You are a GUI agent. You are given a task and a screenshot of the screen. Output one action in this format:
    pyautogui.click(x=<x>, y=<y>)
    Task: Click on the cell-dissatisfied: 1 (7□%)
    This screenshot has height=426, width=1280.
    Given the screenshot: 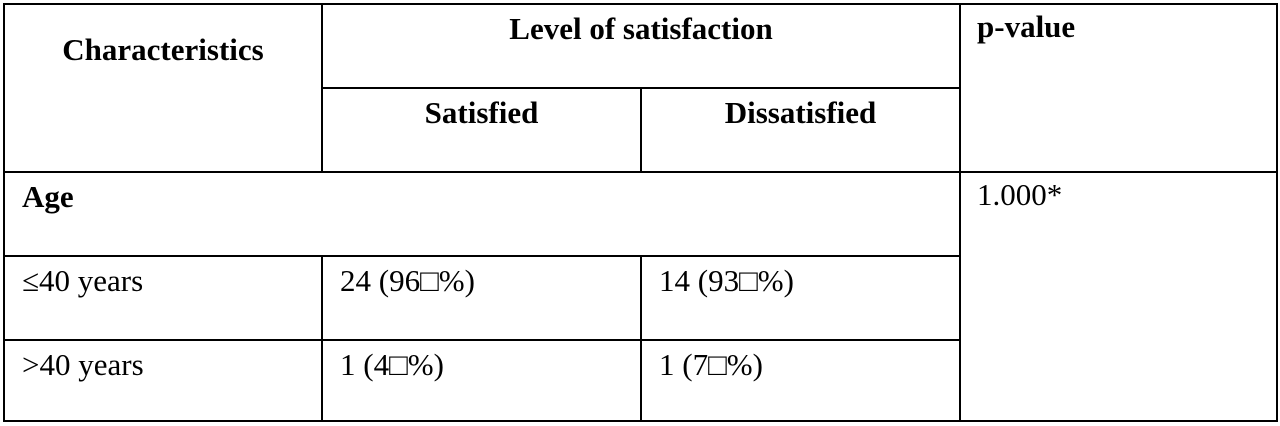 What is the action you would take?
    pyautogui.click(x=800, y=380)
    